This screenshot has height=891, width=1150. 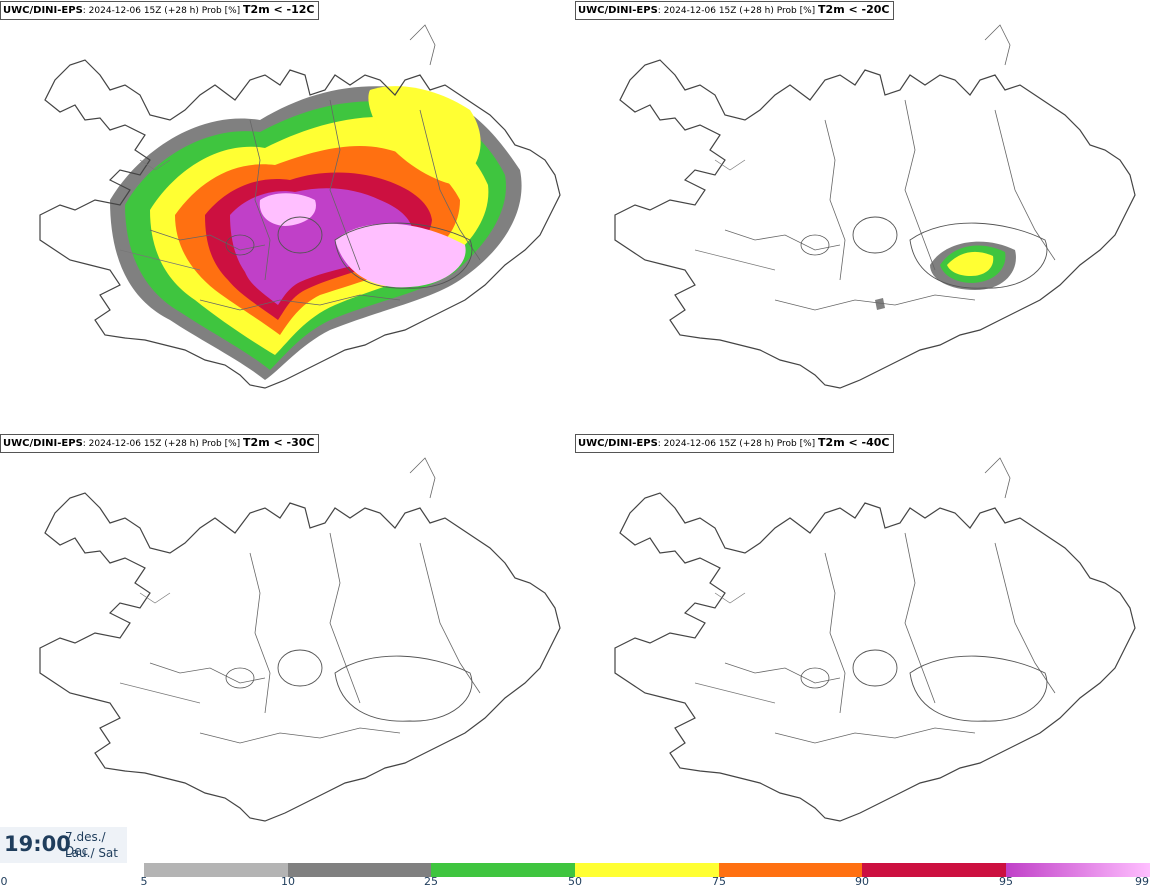 I want to click on colorbar-tick-label: 90, so click(x=862, y=881).